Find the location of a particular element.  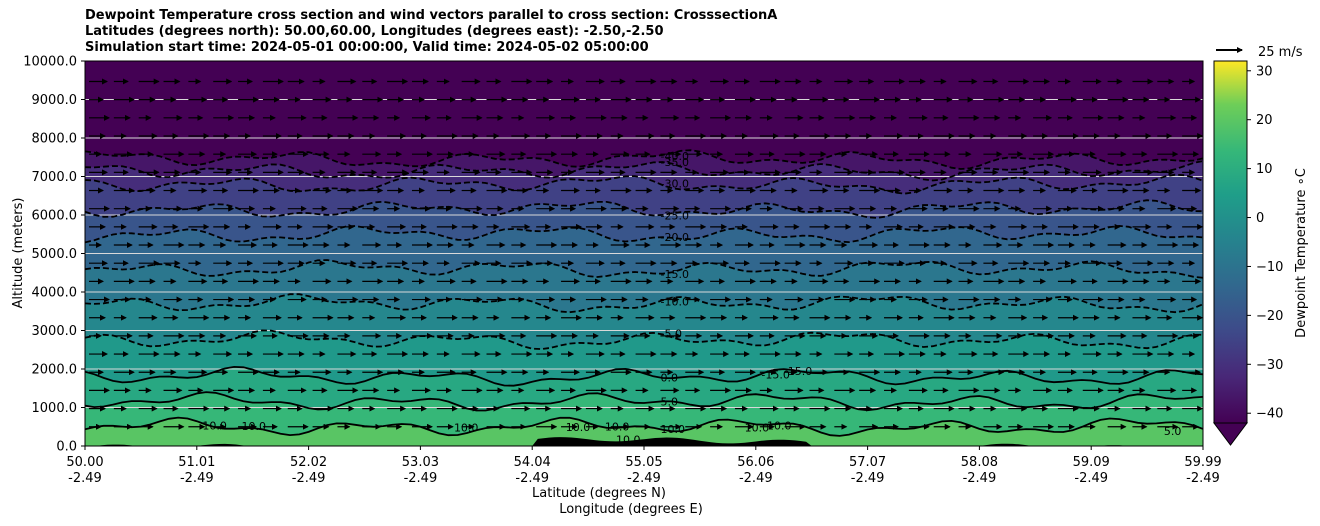

contour-line--20.0 is located at coordinates (644, 234).